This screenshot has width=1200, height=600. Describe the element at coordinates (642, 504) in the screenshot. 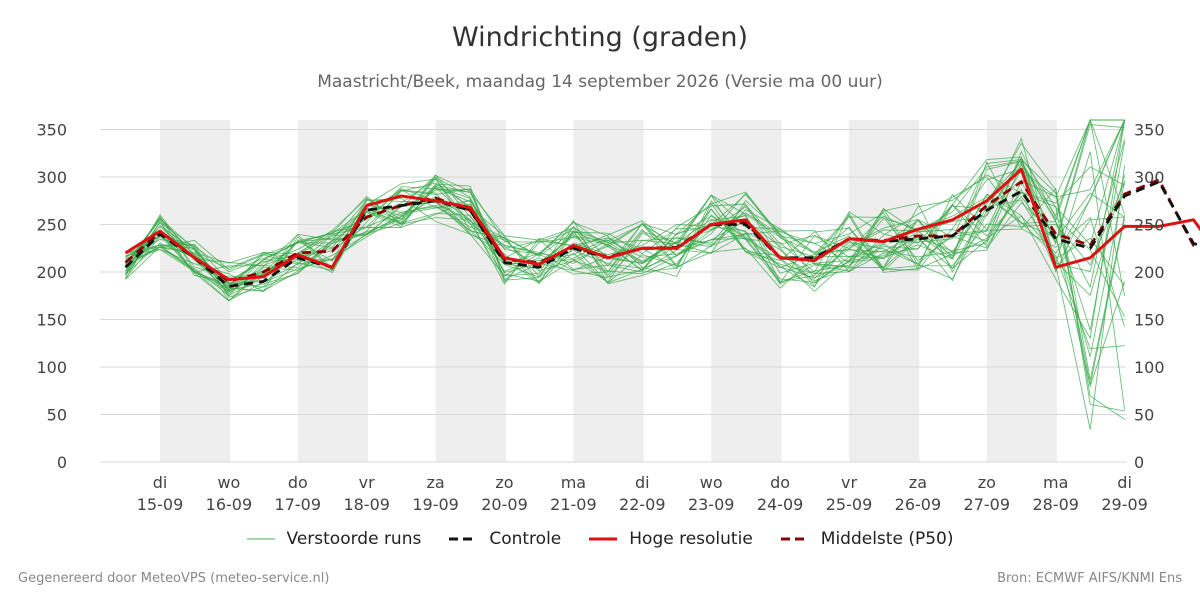

I see `x-tick-date: 22-09` at that location.